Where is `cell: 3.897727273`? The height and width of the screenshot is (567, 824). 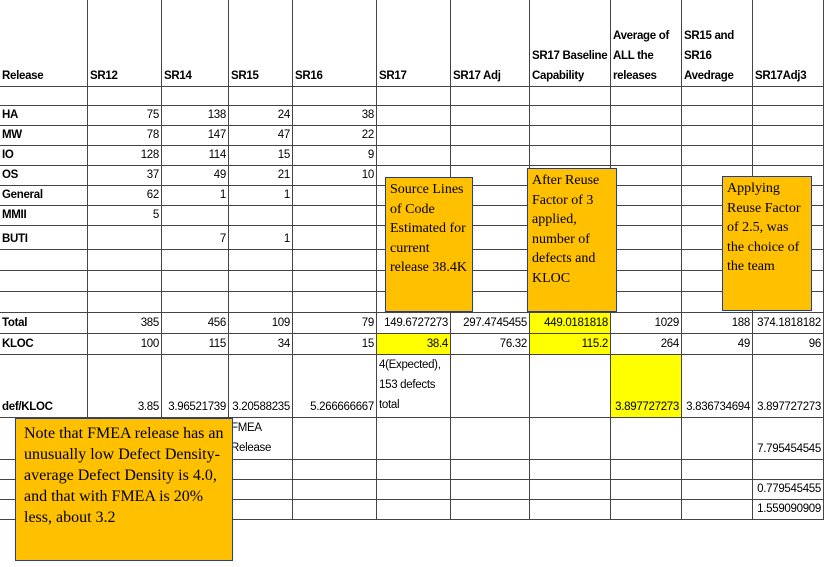 cell: 3.897727273 is located at coordinates (646, 386).